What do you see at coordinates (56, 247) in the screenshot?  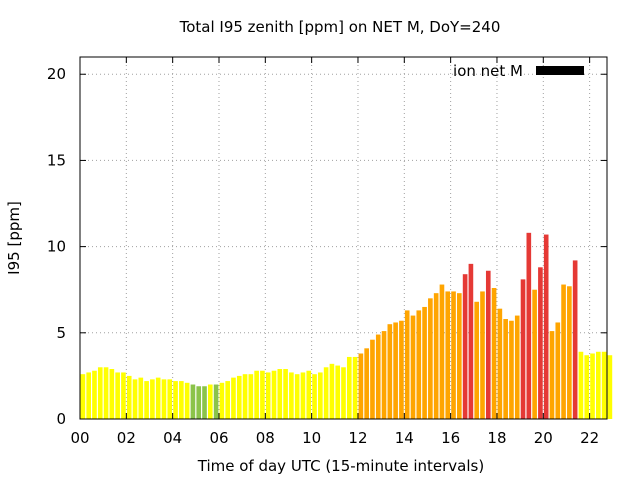 I see `y-tick-label: 10` at bounding box center [56, 247].